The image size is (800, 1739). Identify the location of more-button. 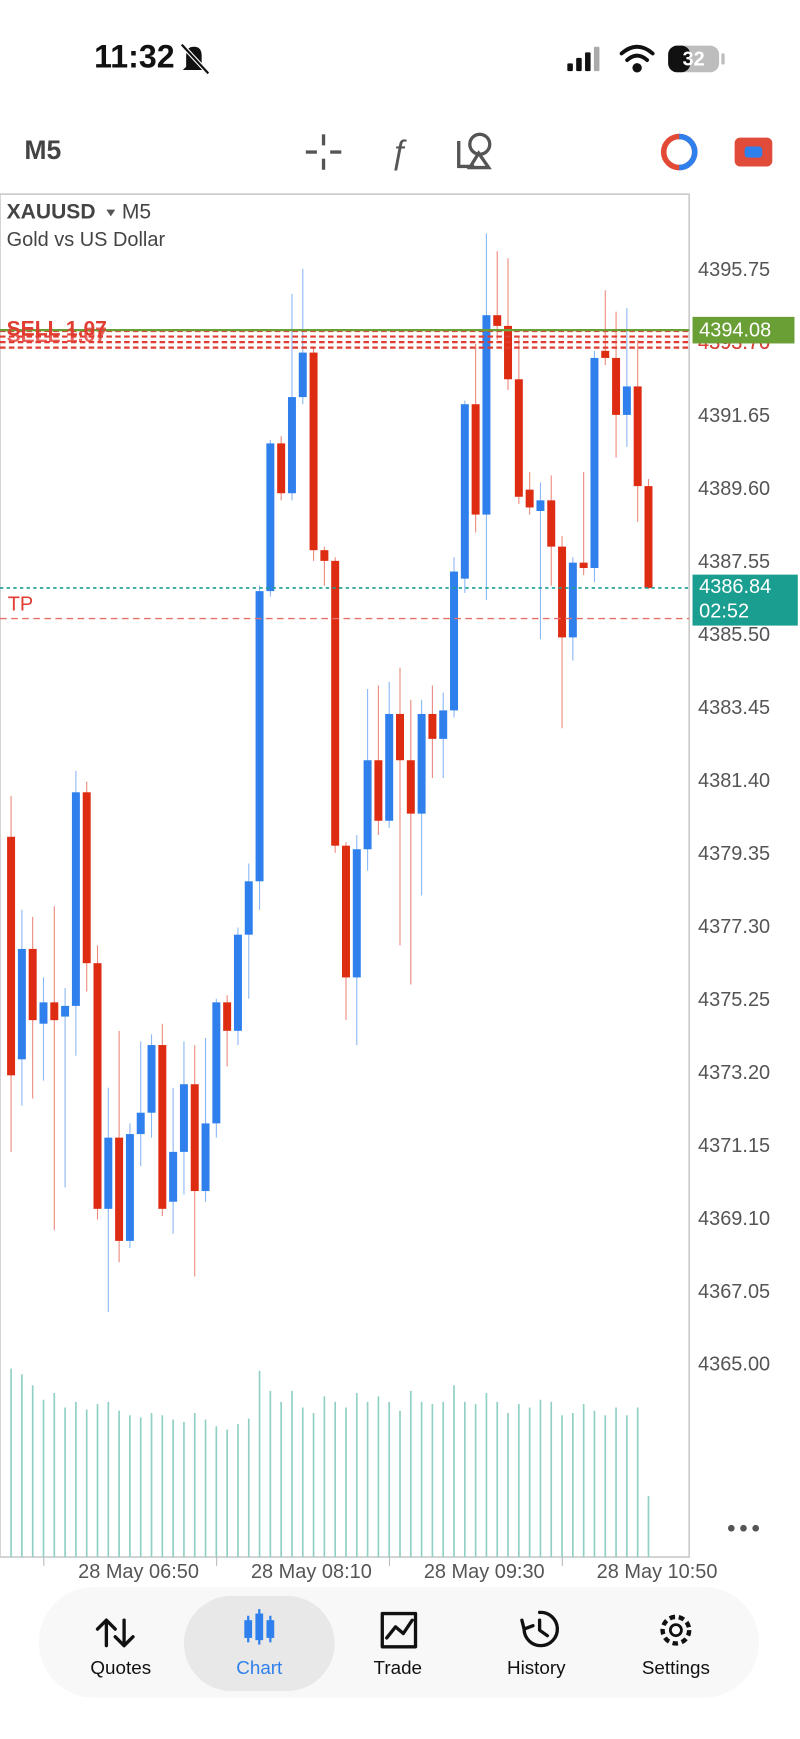
(743, 1528).